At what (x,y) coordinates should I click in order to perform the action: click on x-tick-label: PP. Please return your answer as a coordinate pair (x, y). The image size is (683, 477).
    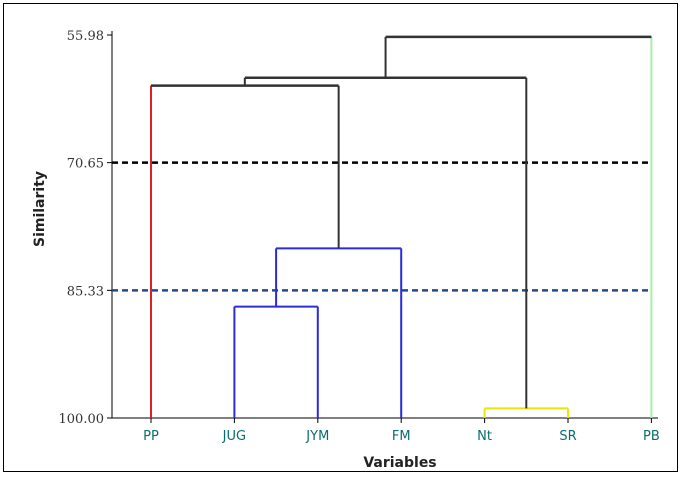
    Looking at the image, I should click on (151, 436).